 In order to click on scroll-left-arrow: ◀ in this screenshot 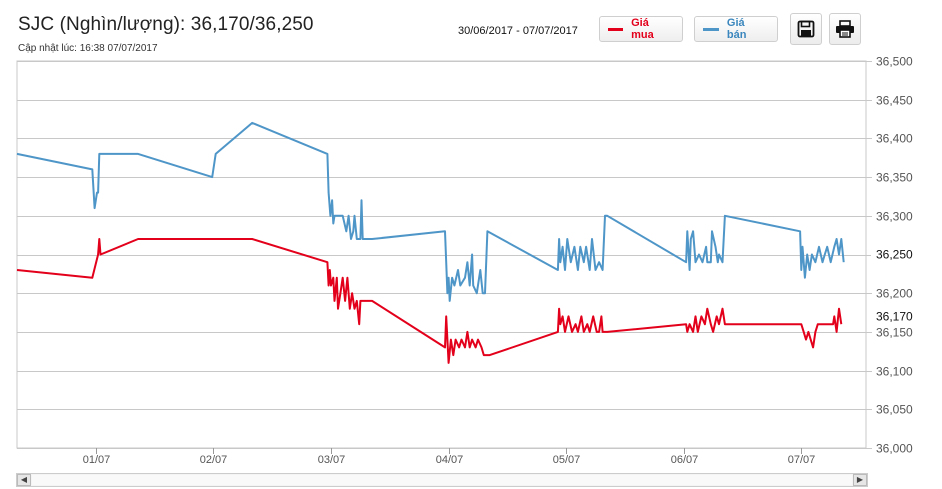, I will do `click(24, 480)`.